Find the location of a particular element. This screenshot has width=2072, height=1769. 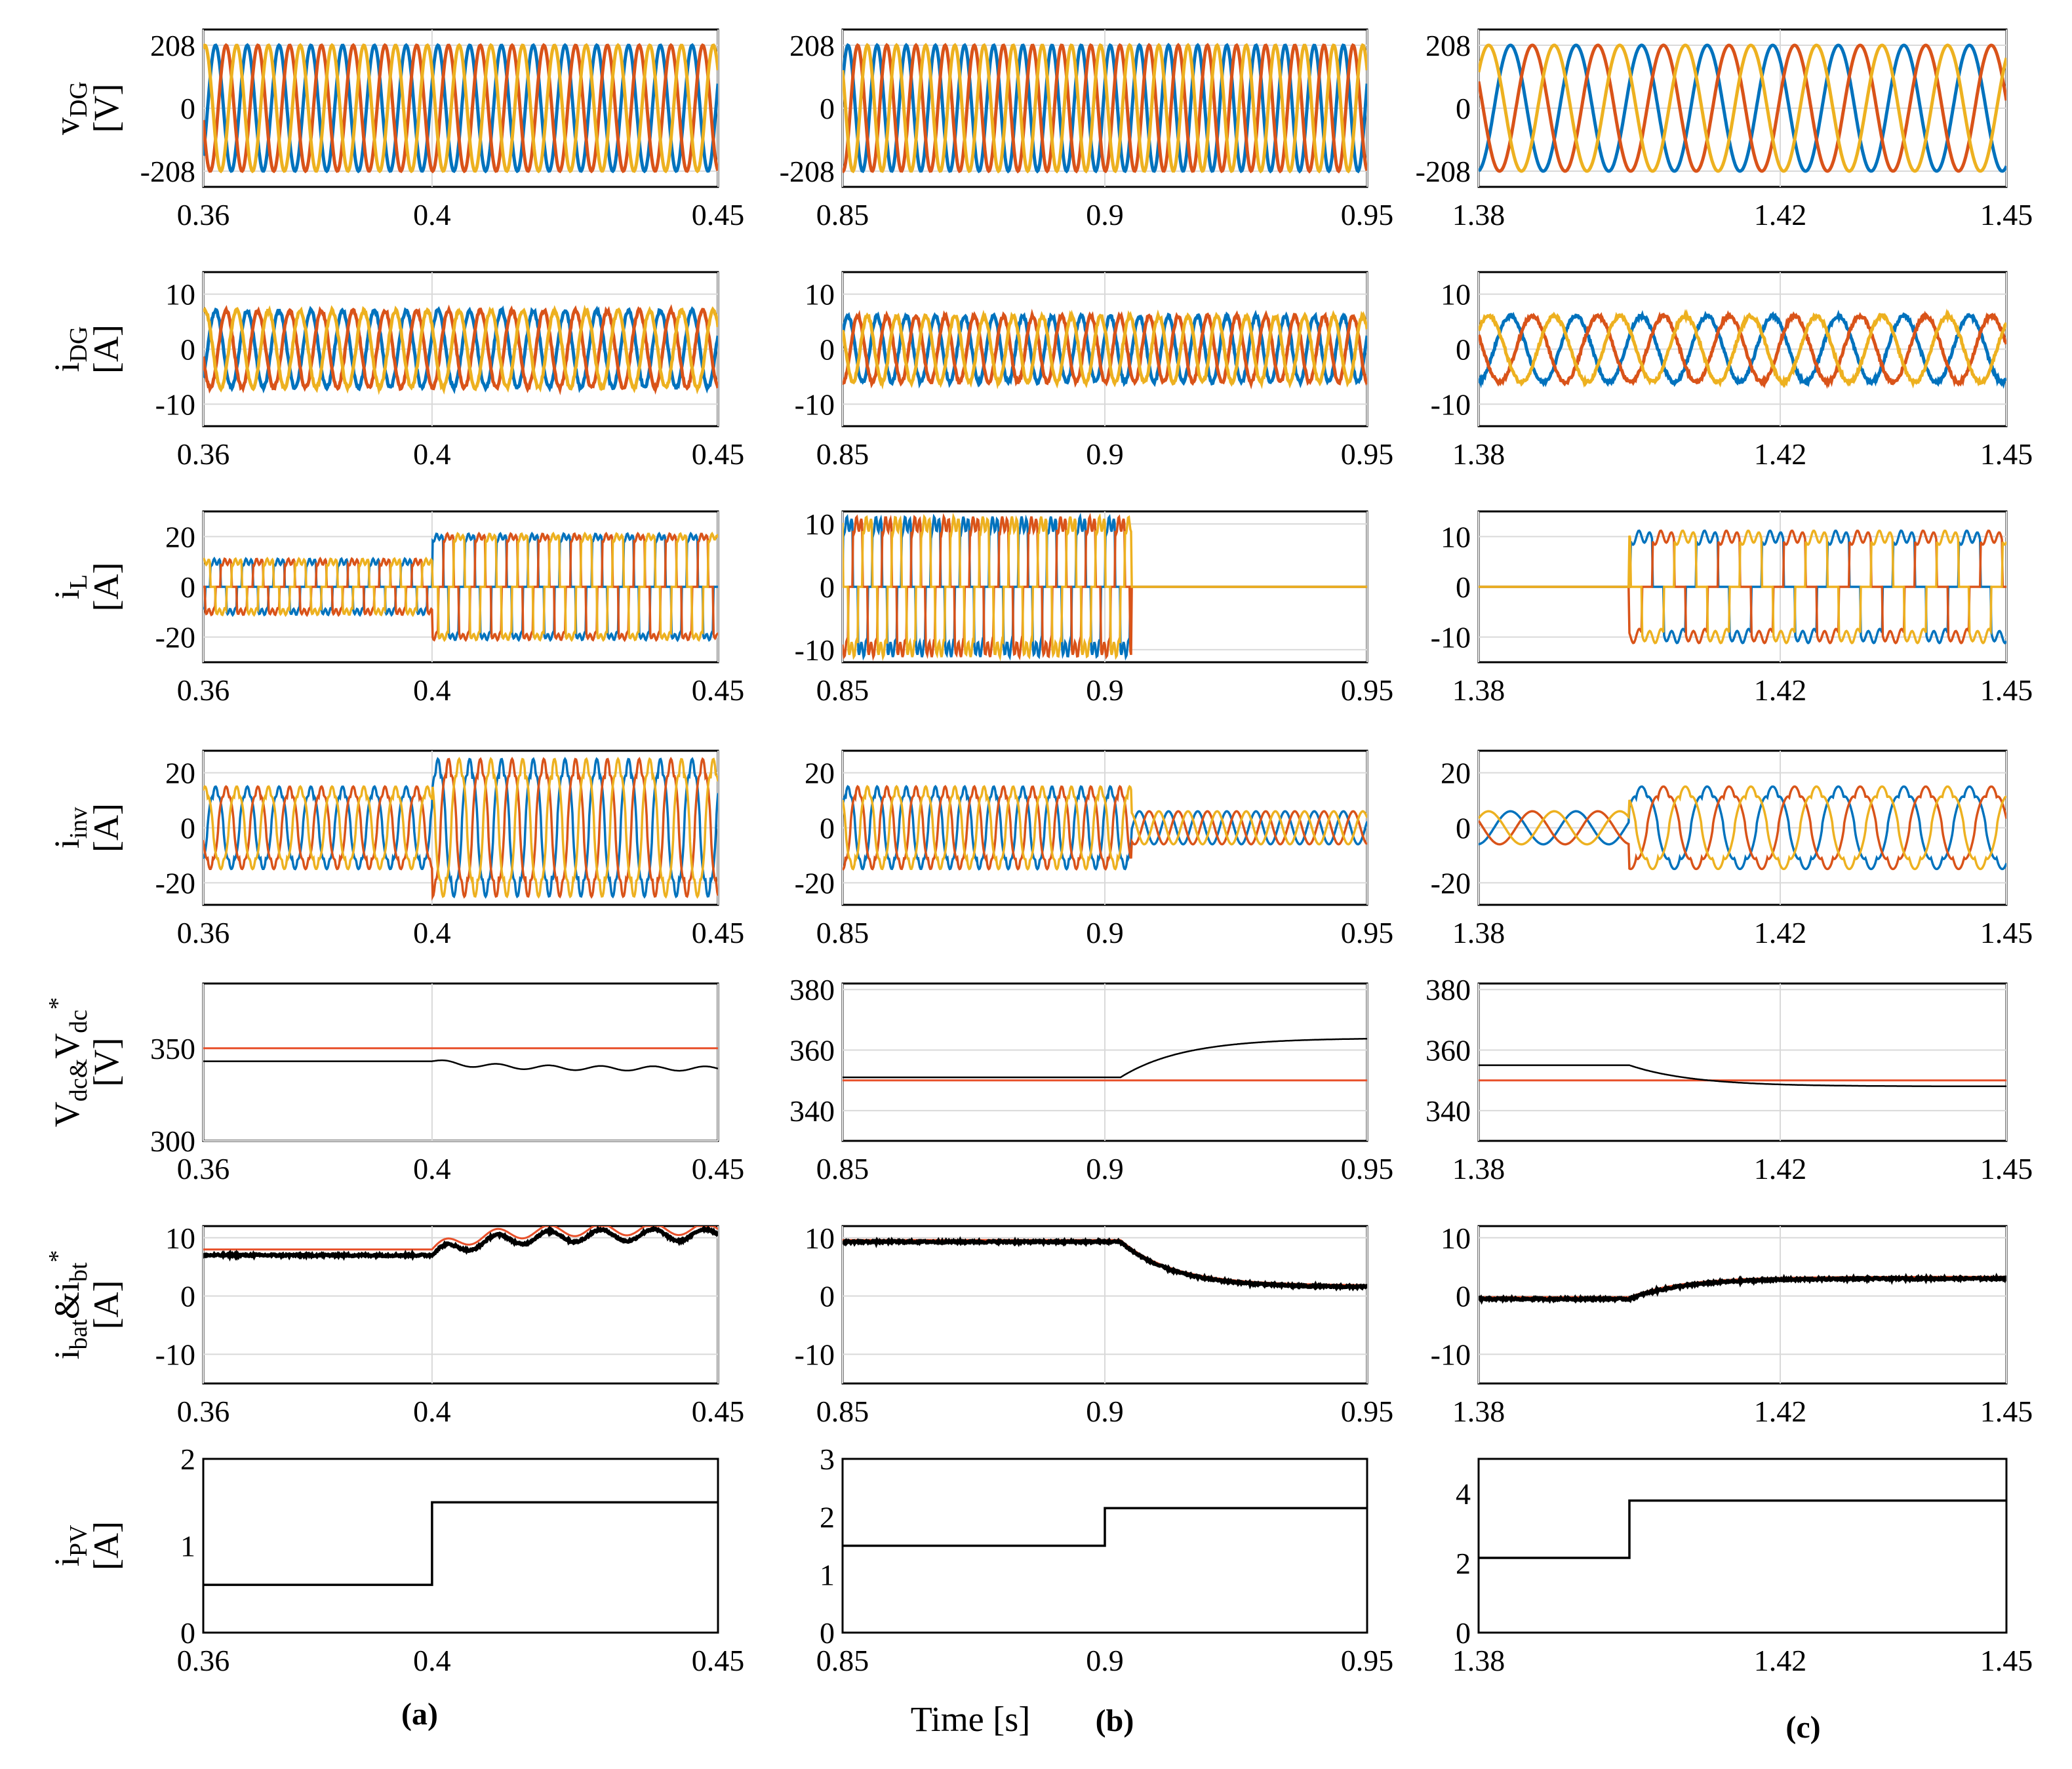

x-tick-label: 0.4 is located at coordinates (432, 214).